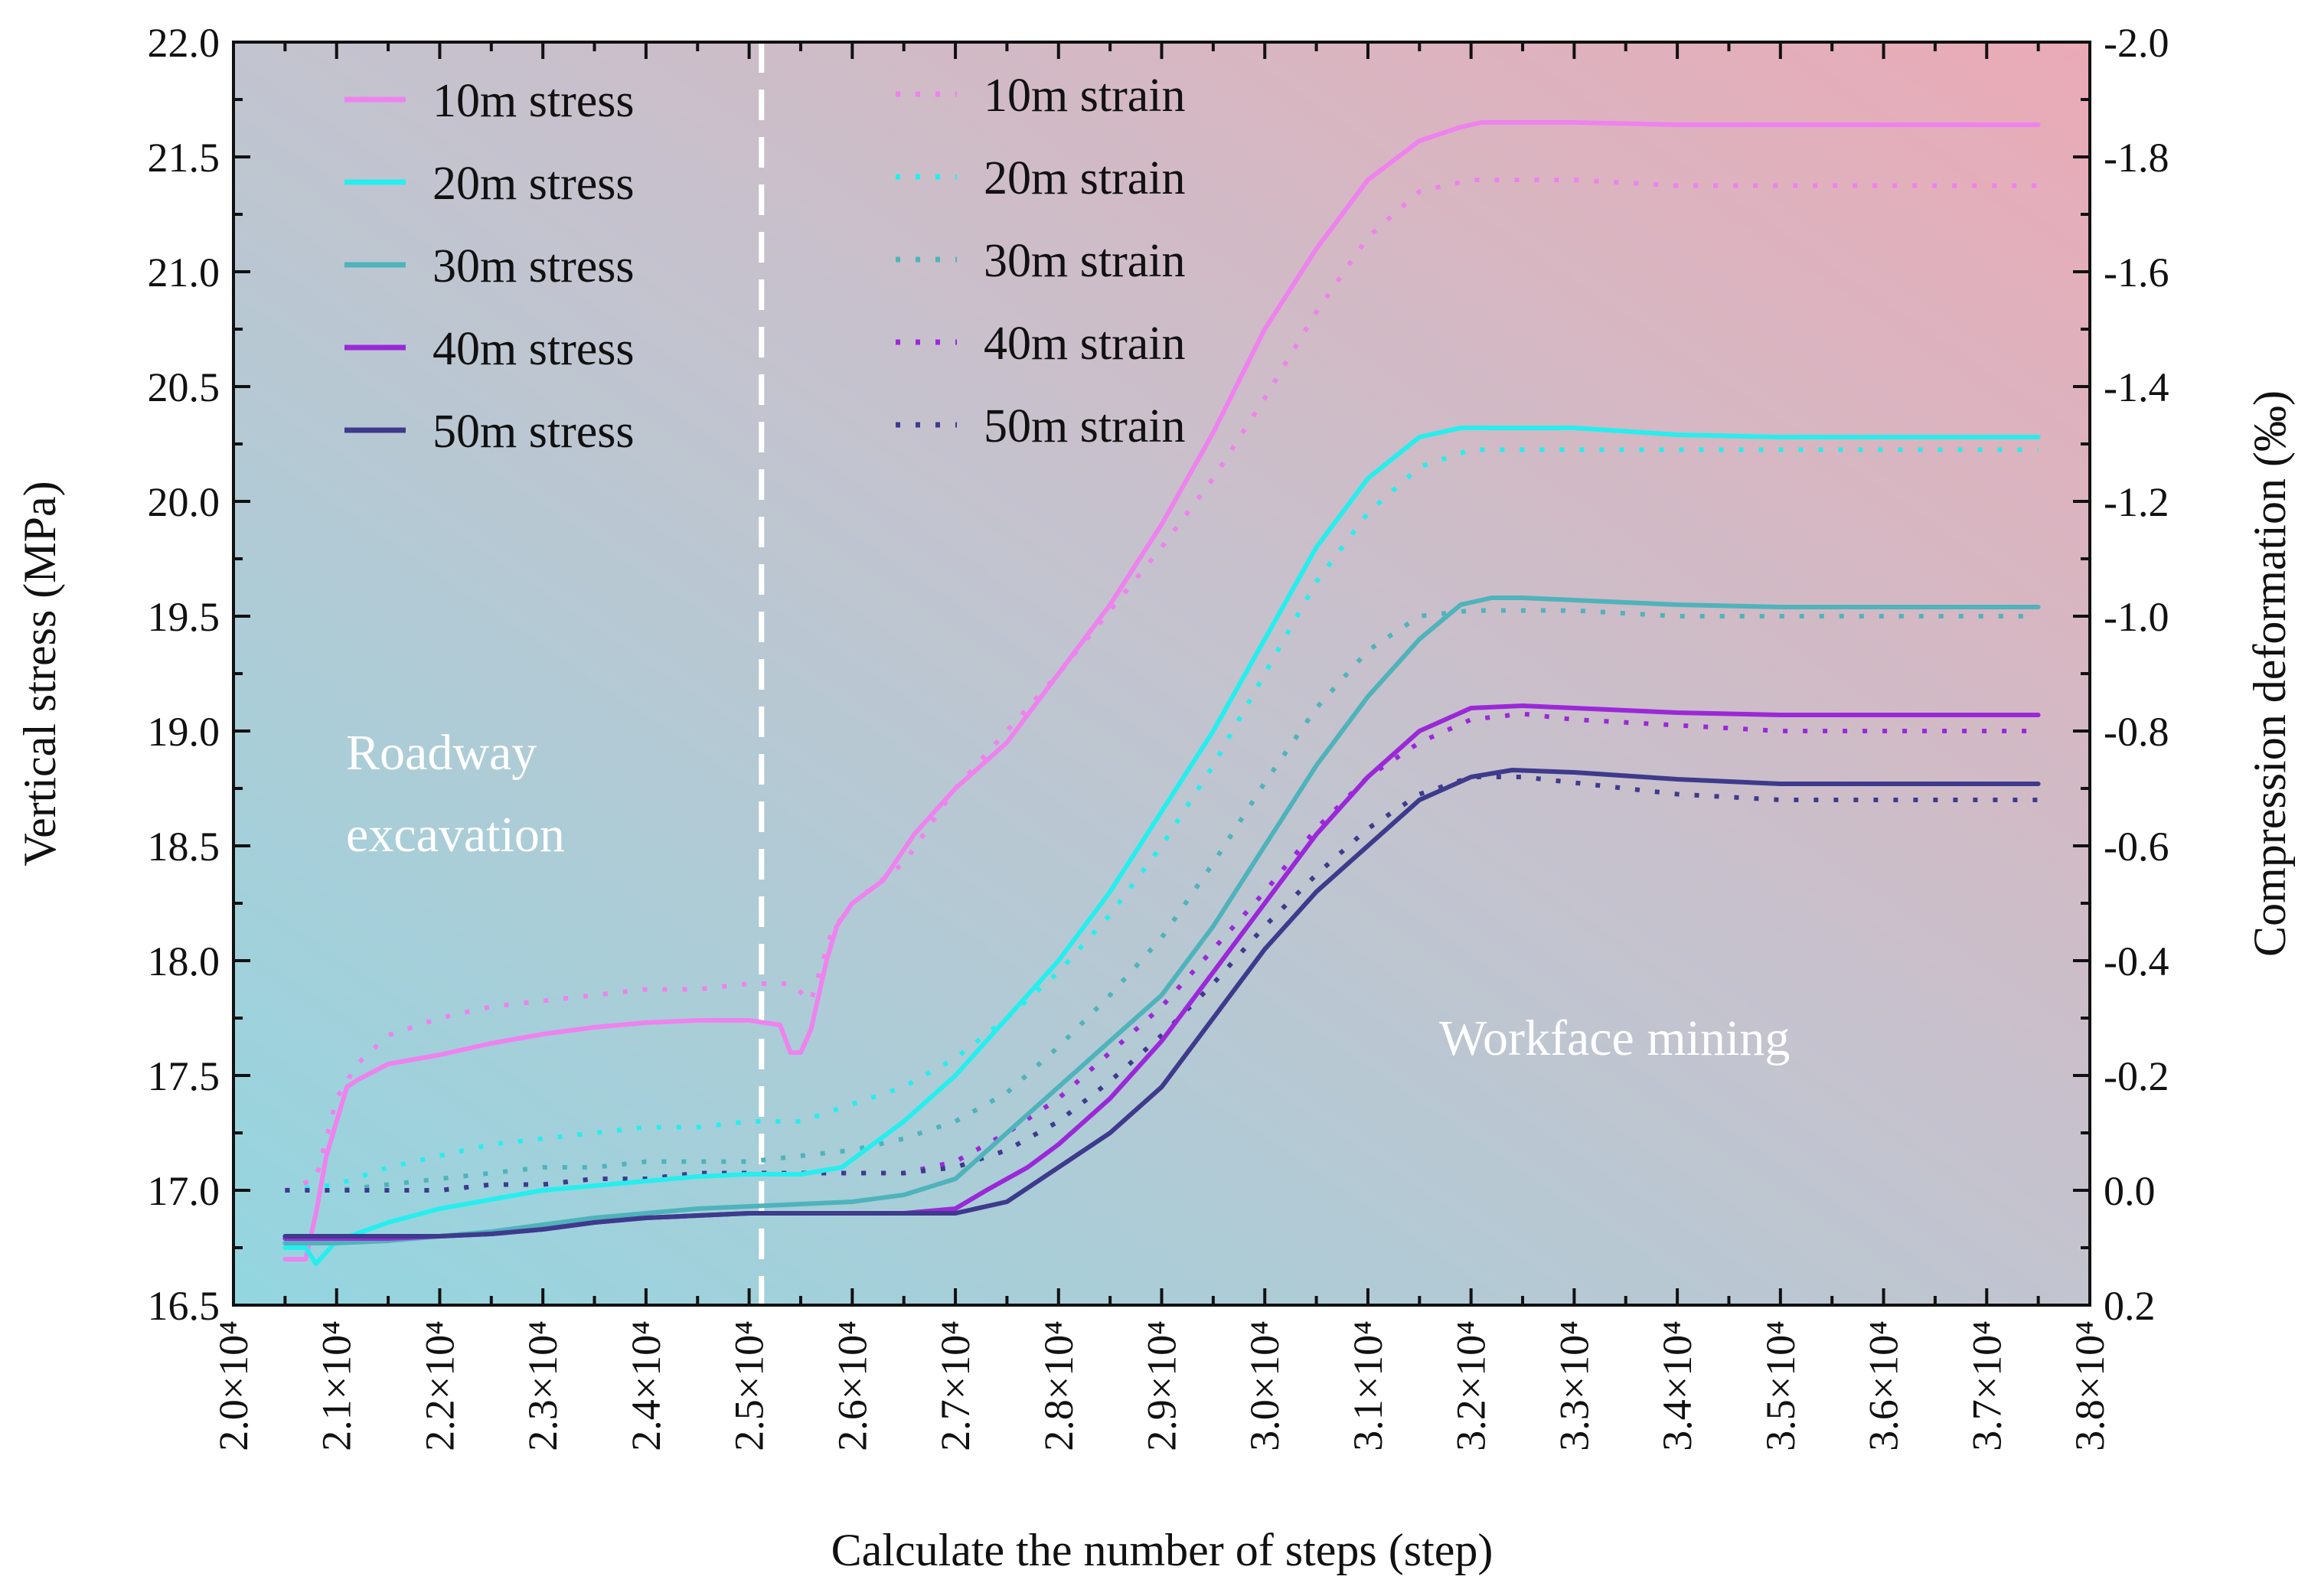 The height and width of the screenshot is (1596, 2308). Describe the element at coordinates (184, 1191) in the screenshot. I see `y-left-tick-label: 17.0` at that location.